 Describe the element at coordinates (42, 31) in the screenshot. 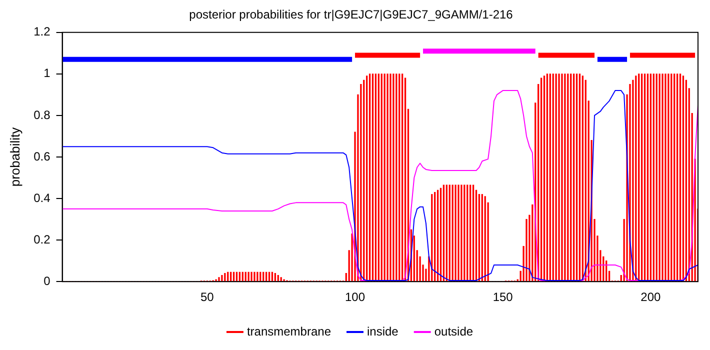

I see `y-tick-label: 1.2` at that location.